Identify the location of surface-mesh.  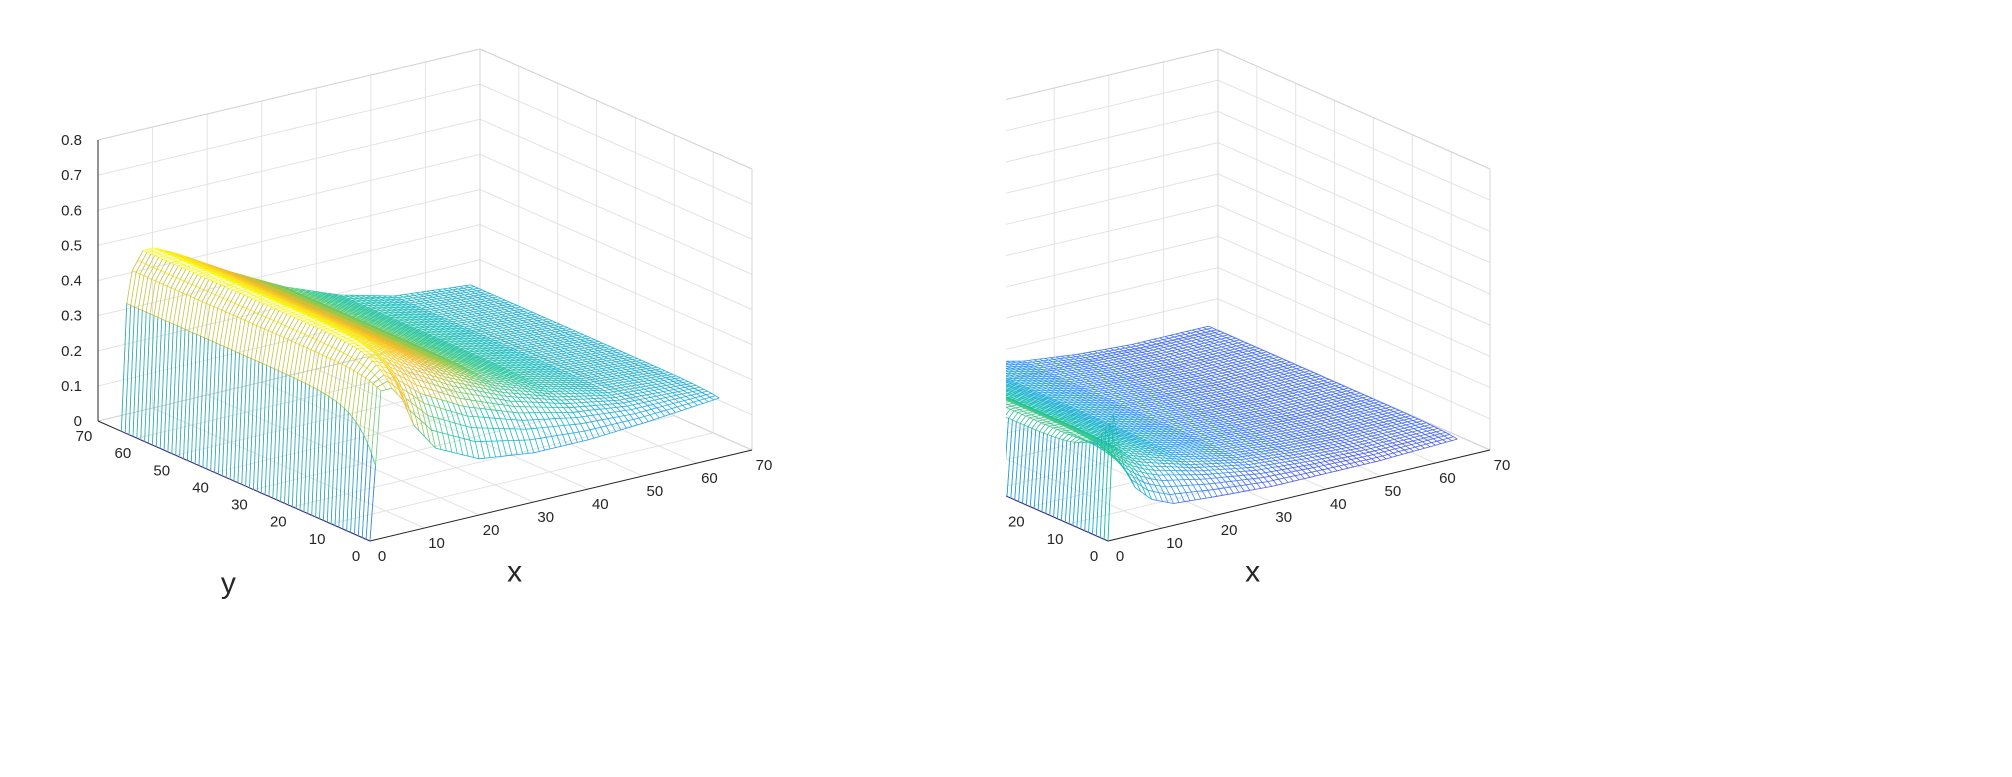
(420, 394).